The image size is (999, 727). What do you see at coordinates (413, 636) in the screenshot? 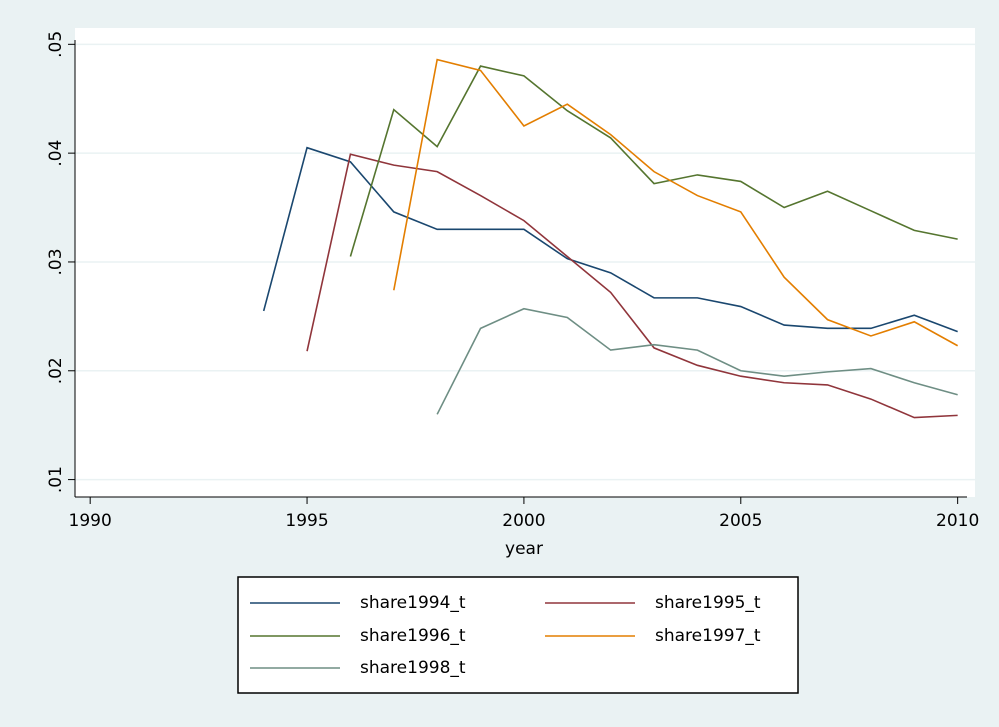
I see `legend-label: share1996_t` at bounding box center [413, 636].